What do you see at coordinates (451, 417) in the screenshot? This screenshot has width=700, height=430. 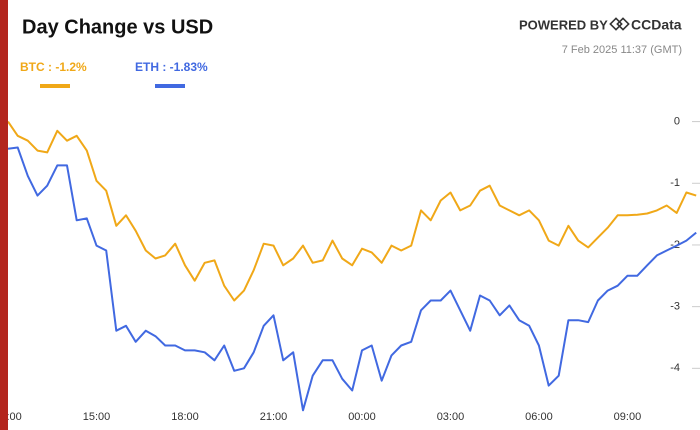 I see `x-tick-label: 03:00` at bounding box center [451, 417].